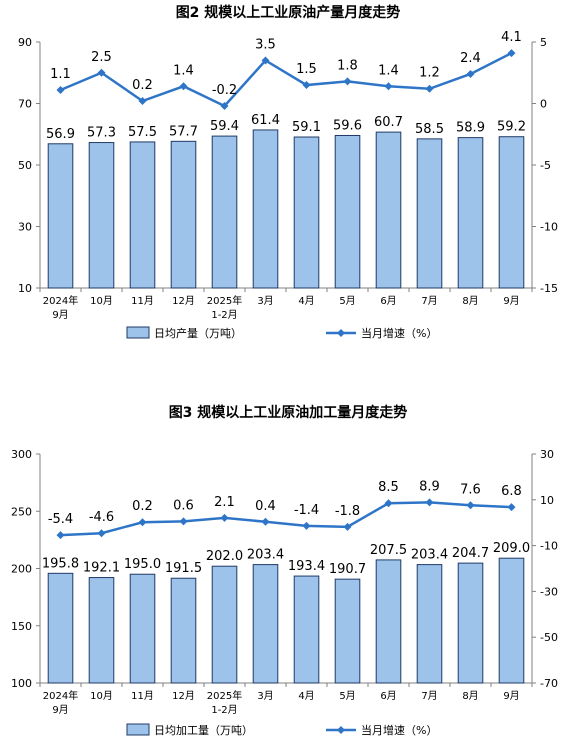 The height and width of the screenshot is (742, 576). I want to click on y-tick-label: 250, so click(21, 511).